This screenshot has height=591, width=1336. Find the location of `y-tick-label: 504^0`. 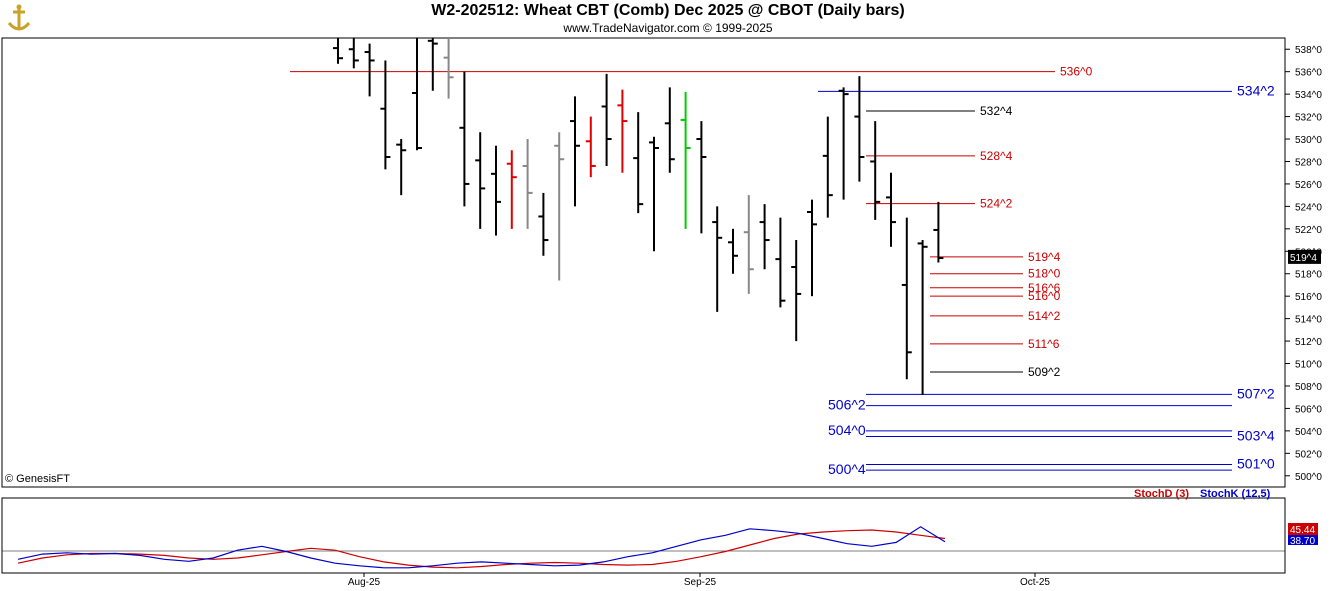

y-tick-label: 504^0 is located at coordinates (1308, 432).